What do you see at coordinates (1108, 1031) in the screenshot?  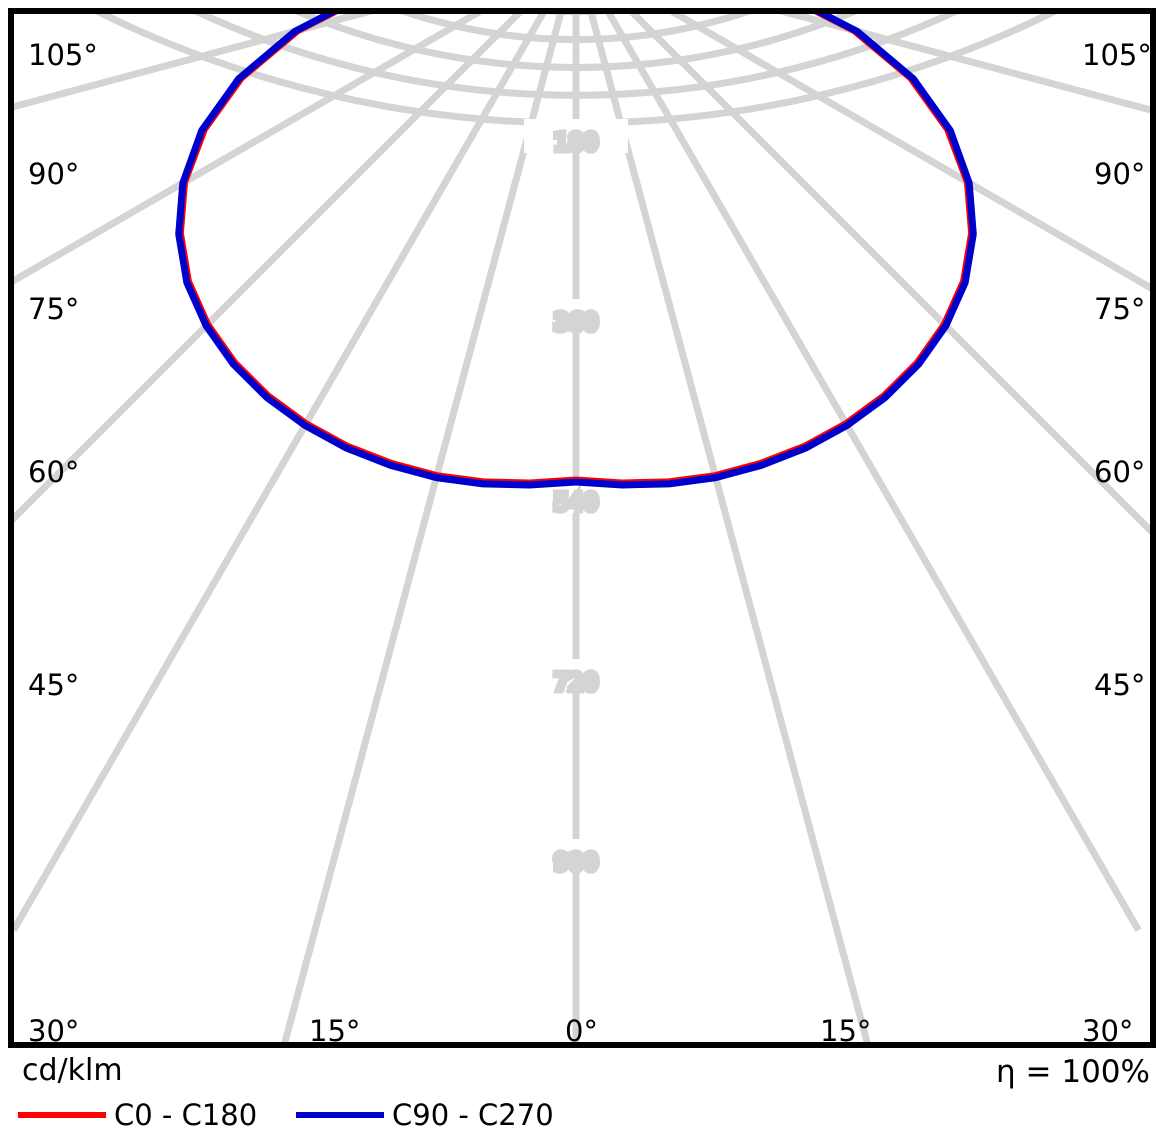 I see `angle-label-right-5: 30°` at bounding box center [1108, 1031].